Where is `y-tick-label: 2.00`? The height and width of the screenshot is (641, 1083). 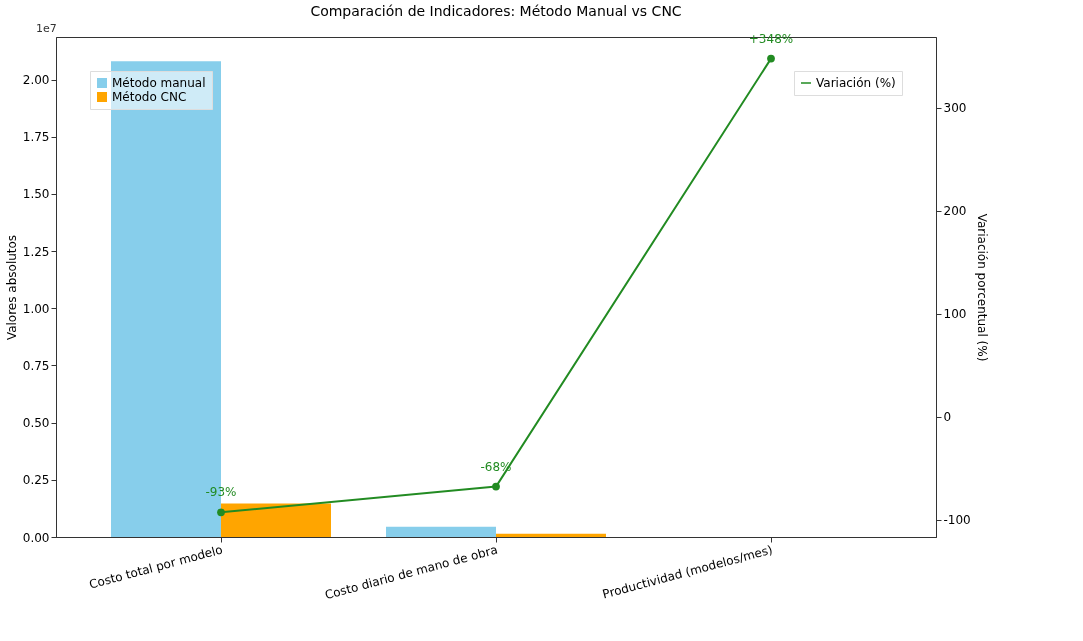 y-tick-label: 2.00 is located at coordinates (36, 80).